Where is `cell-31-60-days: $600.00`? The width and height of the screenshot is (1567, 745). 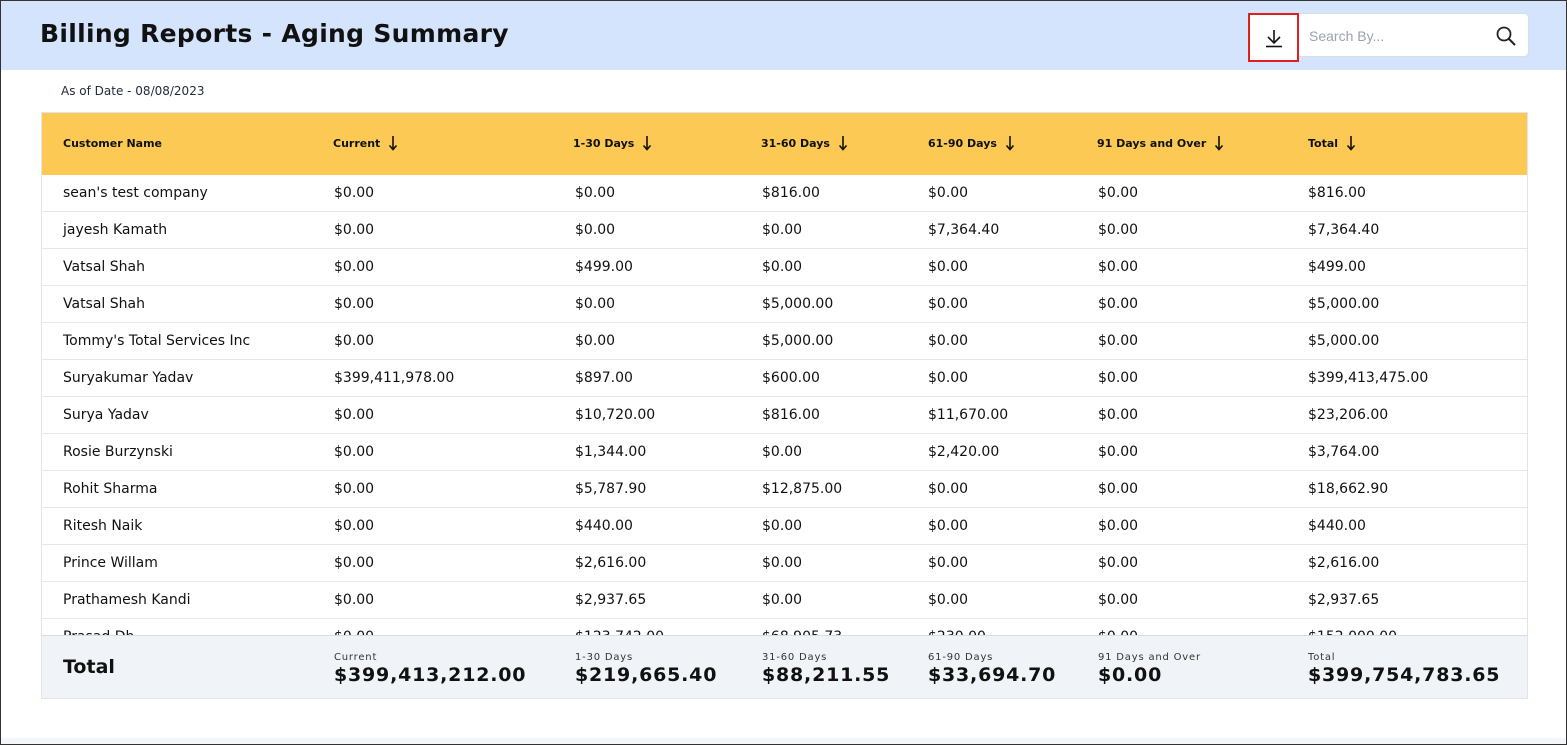 cell-31-60-days: $600.00 is located at coordinates (791, 378).